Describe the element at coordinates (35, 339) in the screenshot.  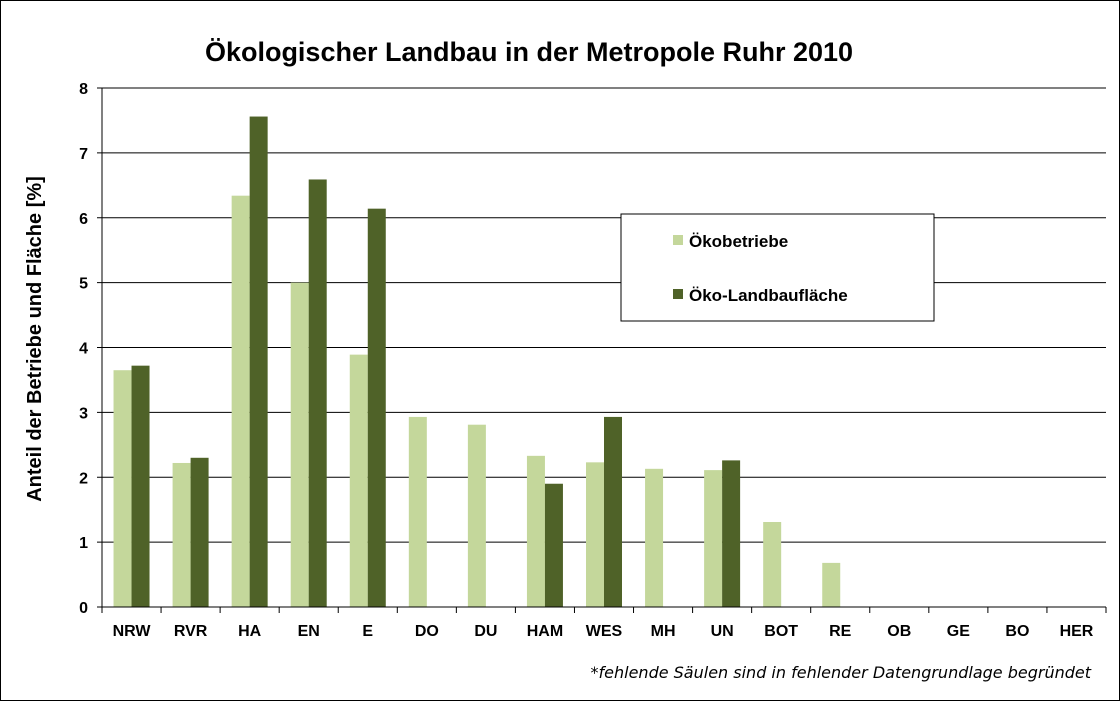
I see `y-axis-label: Anteil der Betriebe und Fläche [%]` at that location.